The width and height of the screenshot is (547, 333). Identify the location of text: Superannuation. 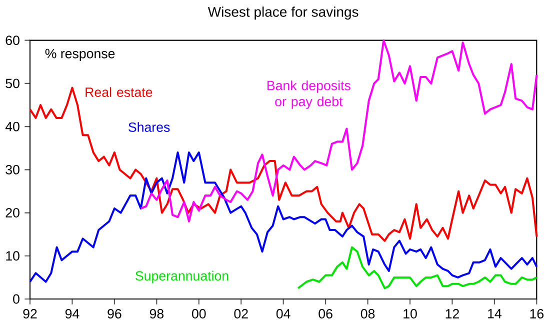
(182, 277).